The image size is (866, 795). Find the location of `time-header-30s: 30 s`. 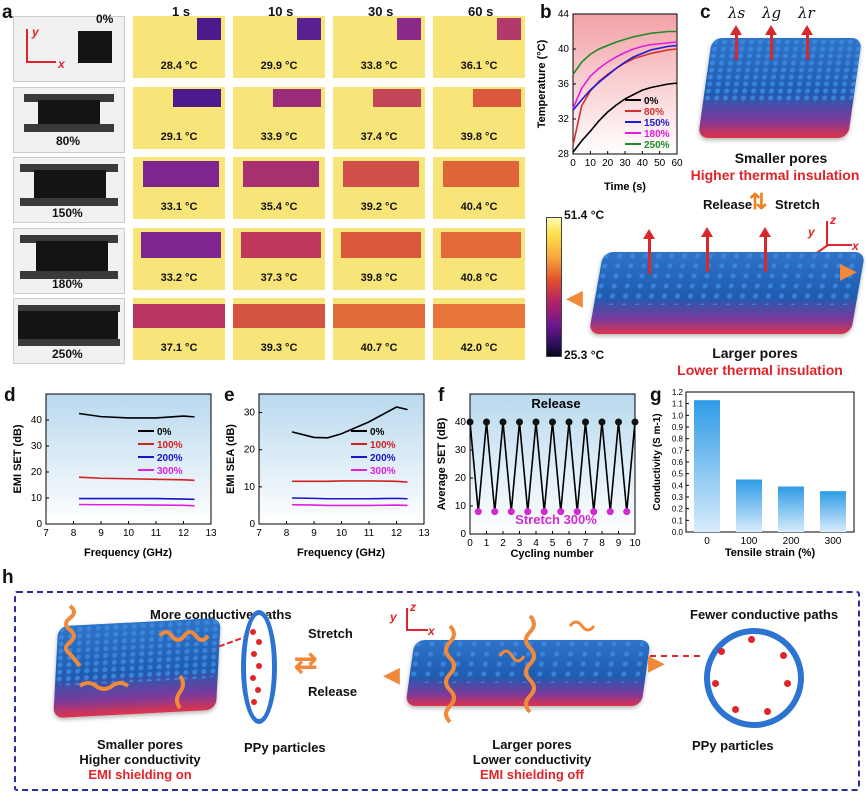

time-header-30s: 30 s is located at coordinates (381, 11).